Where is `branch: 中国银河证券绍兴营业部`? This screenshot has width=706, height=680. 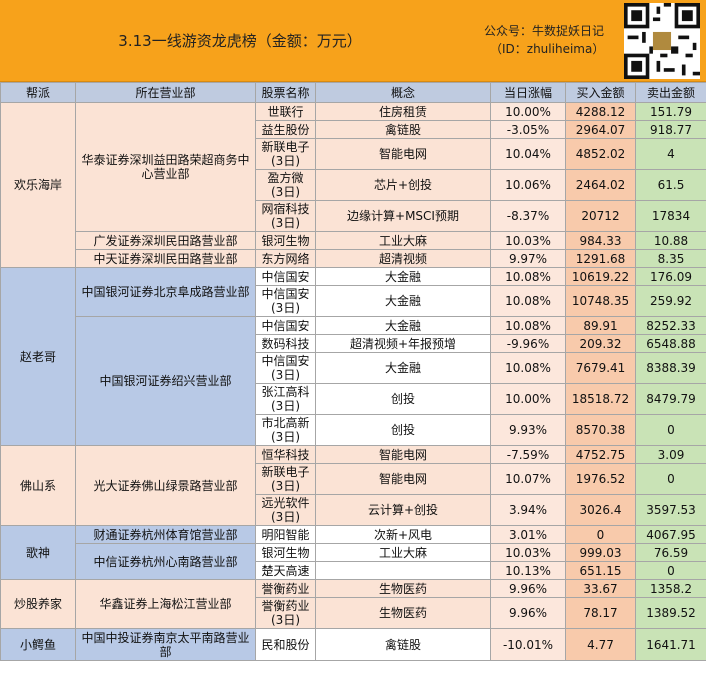 branch: 中国银河证券绍兴营业部 is located at coordinates (165, 381).